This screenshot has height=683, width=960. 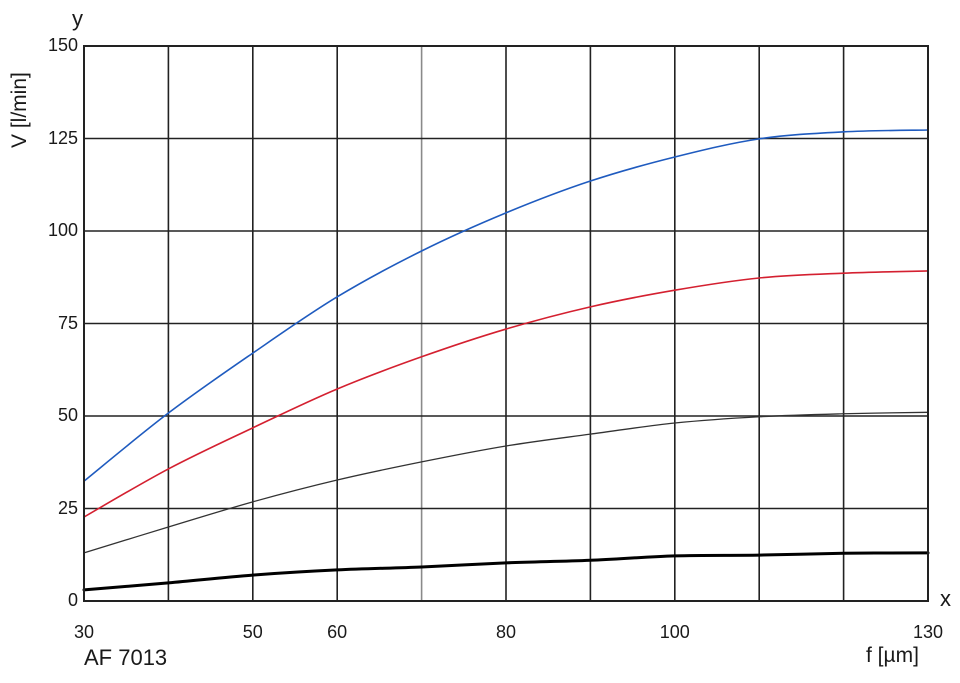 I want to click on x-tick-label: 100, so click(x=674, y=632).